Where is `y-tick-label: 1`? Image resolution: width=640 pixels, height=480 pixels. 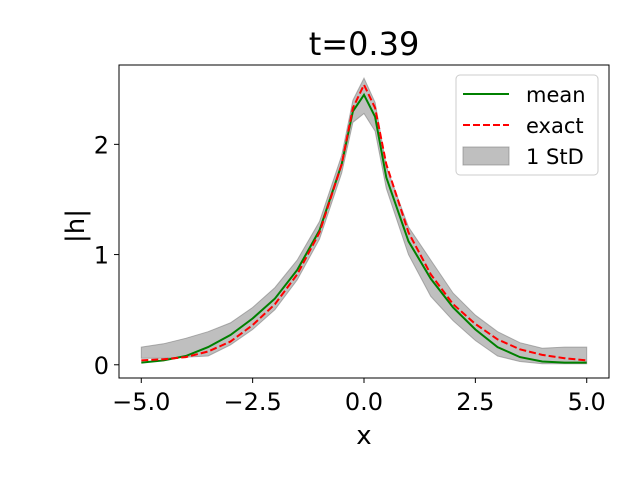 y-tick-label: 1 is located at coordinates (101, 256).